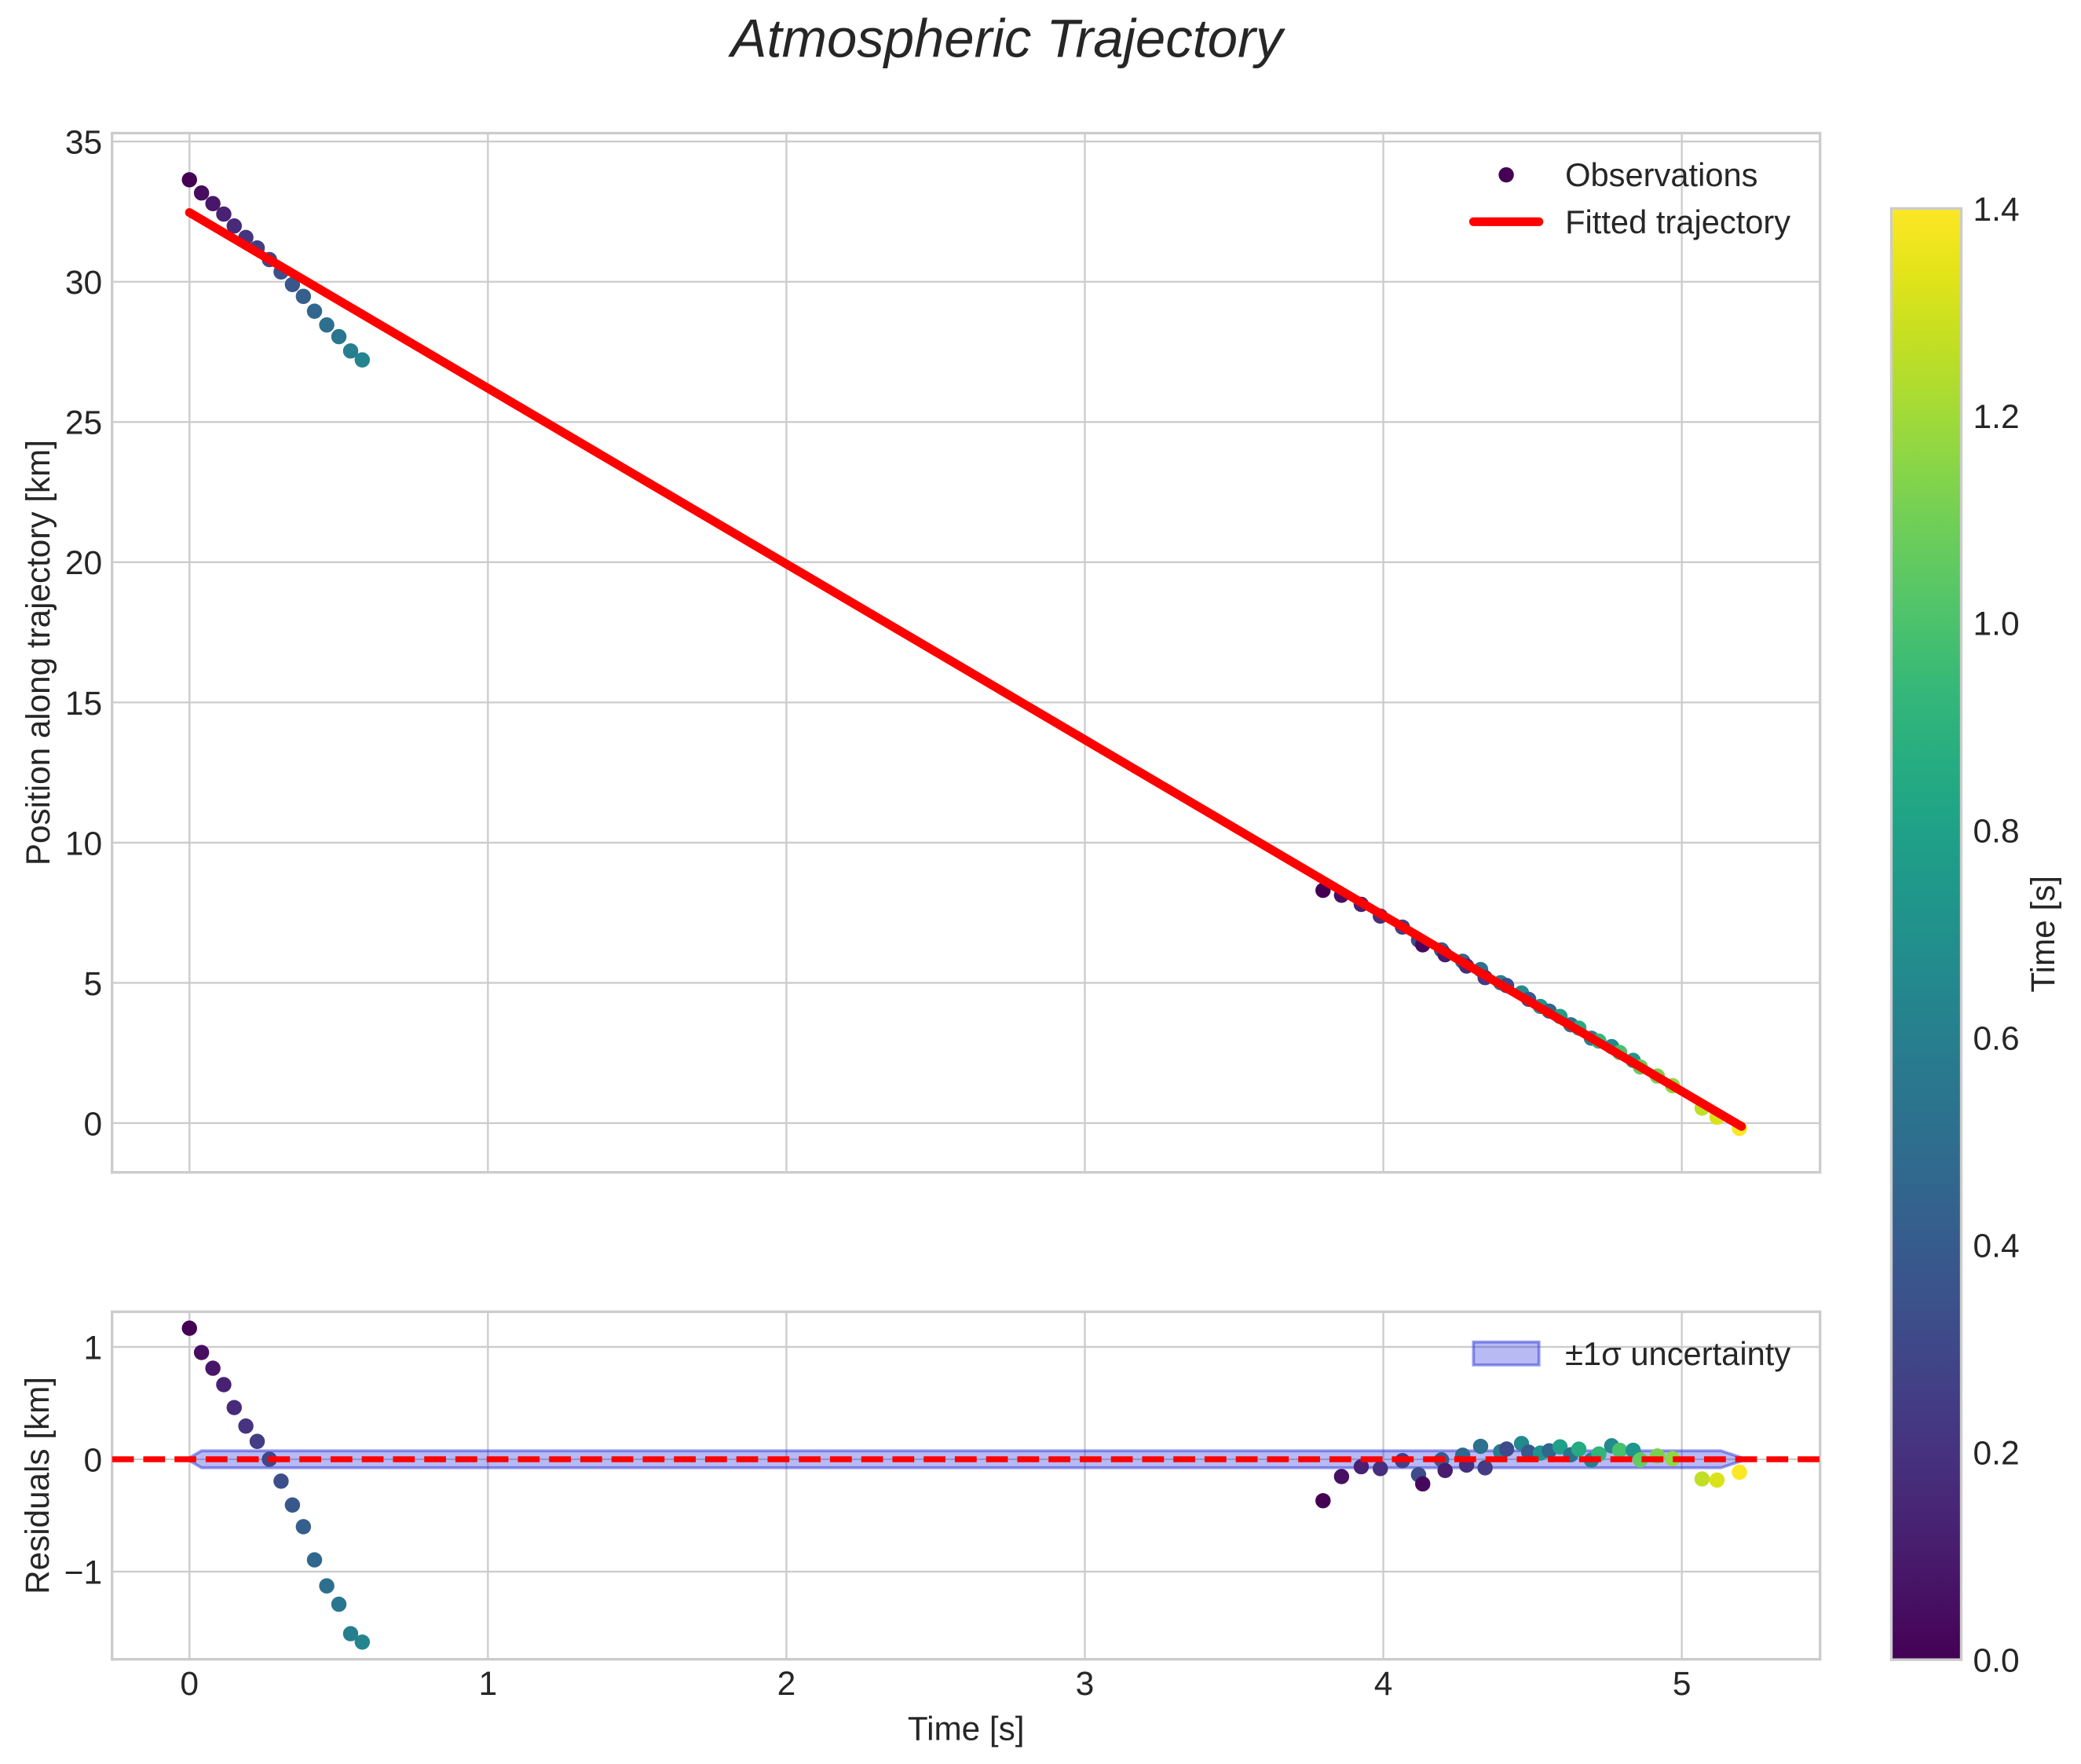 This screenshot has width=2081, height=1764. What do you see at coordinates (1996, 1662) in the screenshot?
I see `svg-text: 0.0` at bounding box center [1996, 1662].